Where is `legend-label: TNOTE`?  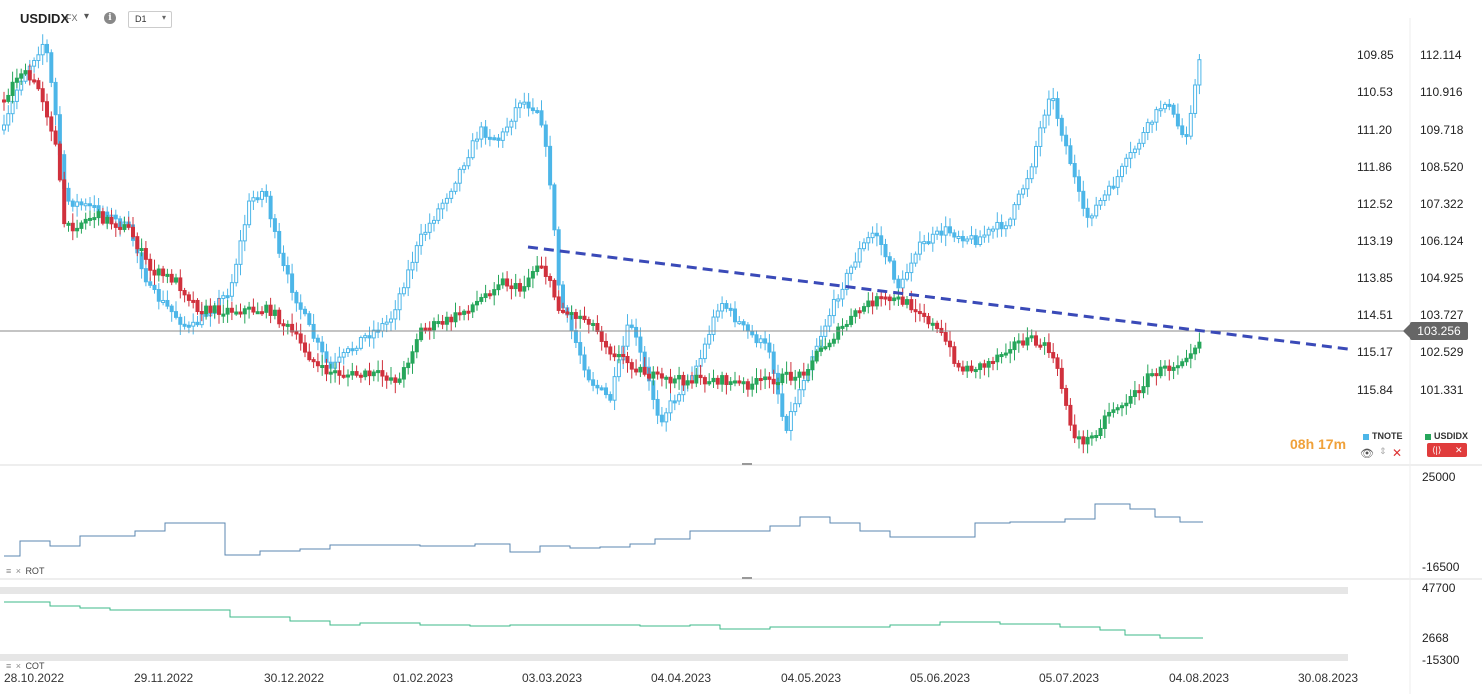
legend-label: TNOTE is located at coordinates (1387, 436).